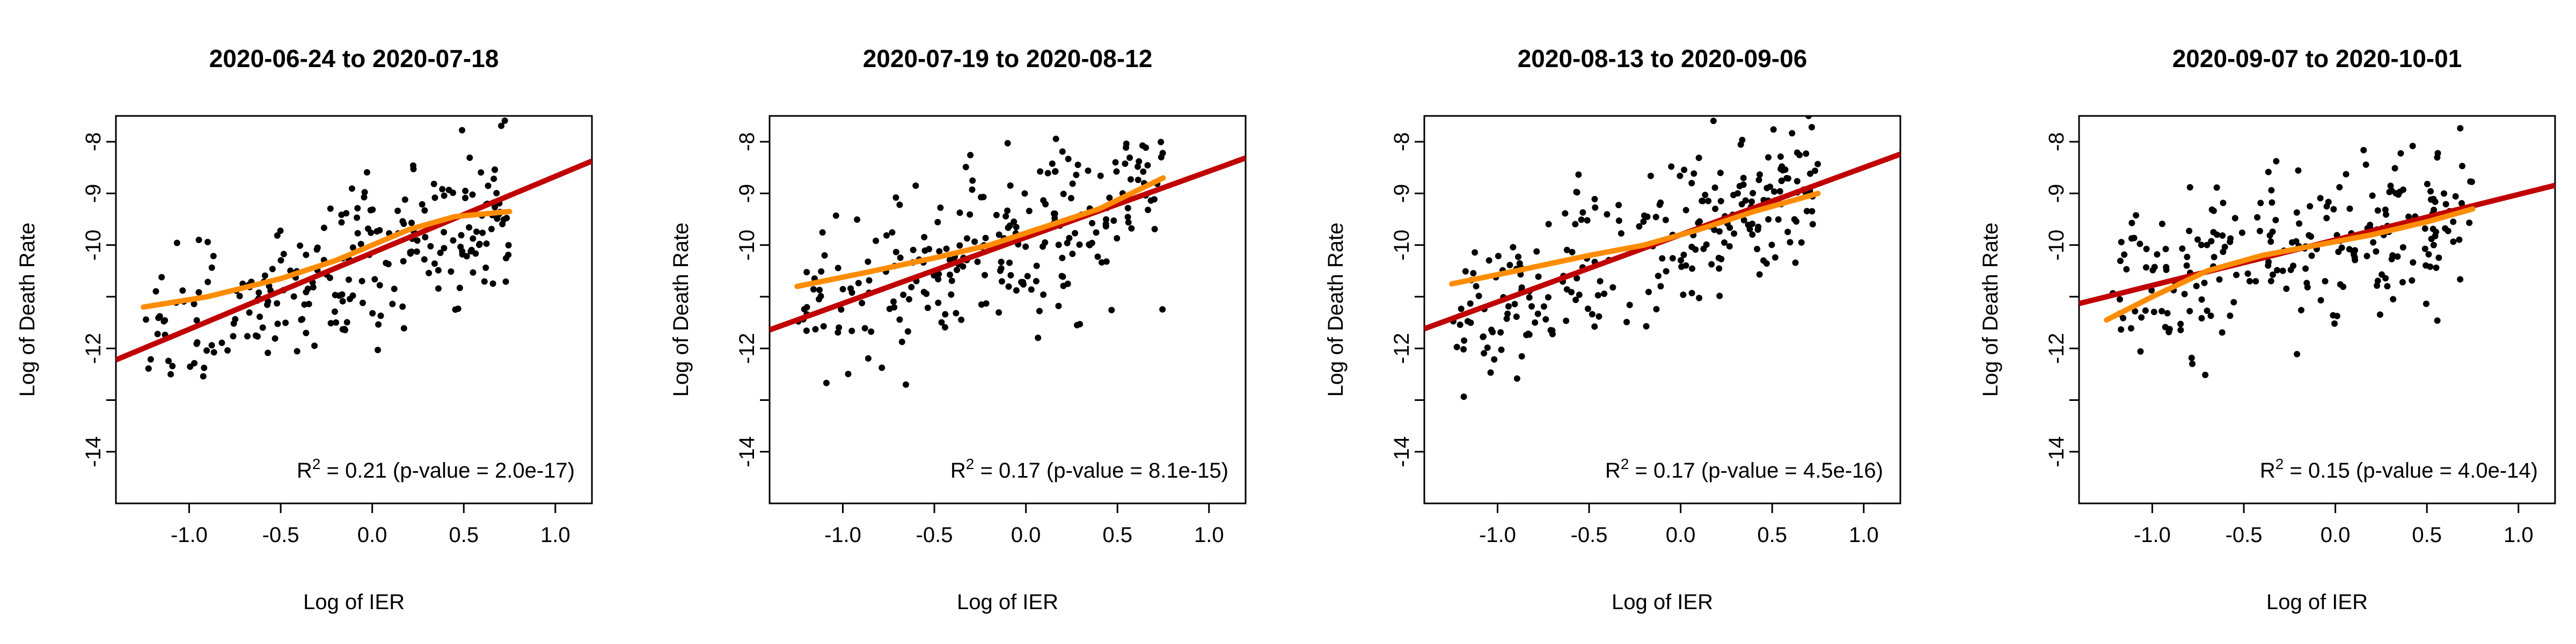 The width and height of the screenshot is (2576, 644). What do you see at coordinates (555, 535) in the screenshot?
I see `x-tick-label: 1.0` at bounding box center [555, 535].